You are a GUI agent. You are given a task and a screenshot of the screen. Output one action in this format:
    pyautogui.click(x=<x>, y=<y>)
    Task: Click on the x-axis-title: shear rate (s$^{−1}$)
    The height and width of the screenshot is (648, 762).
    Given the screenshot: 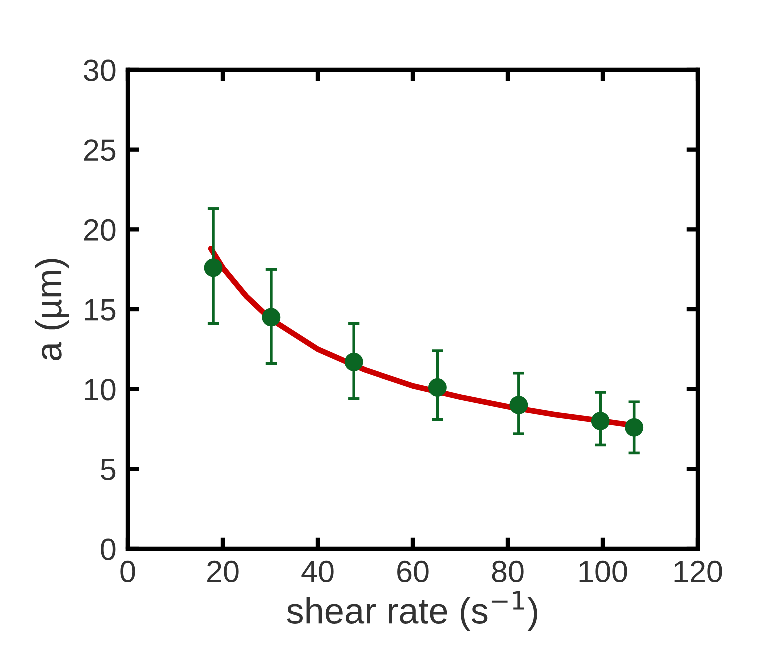 What is the action you would take?
    pyautogui.click(x=412, y=611)
    